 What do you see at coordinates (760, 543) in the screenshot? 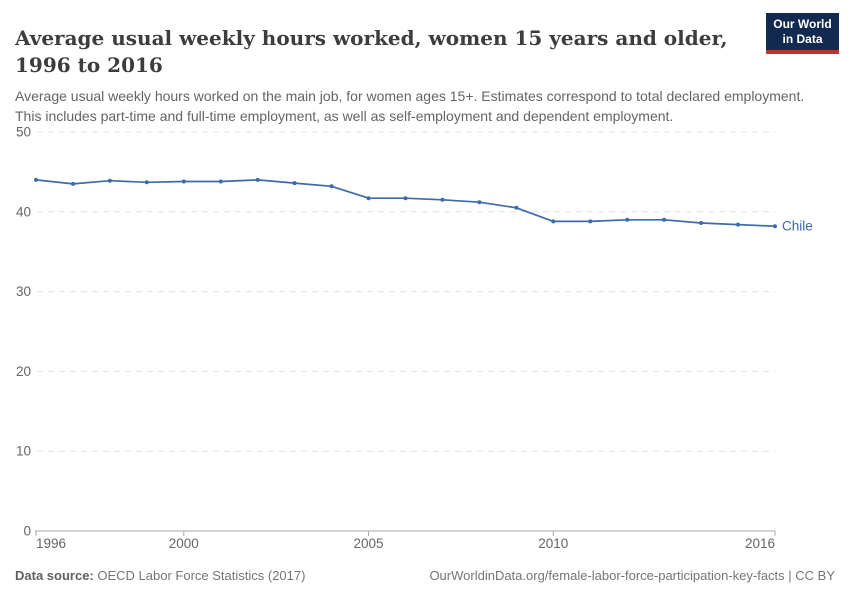
I see `x-tick-label: 2016` at bounding box center [760, 543].